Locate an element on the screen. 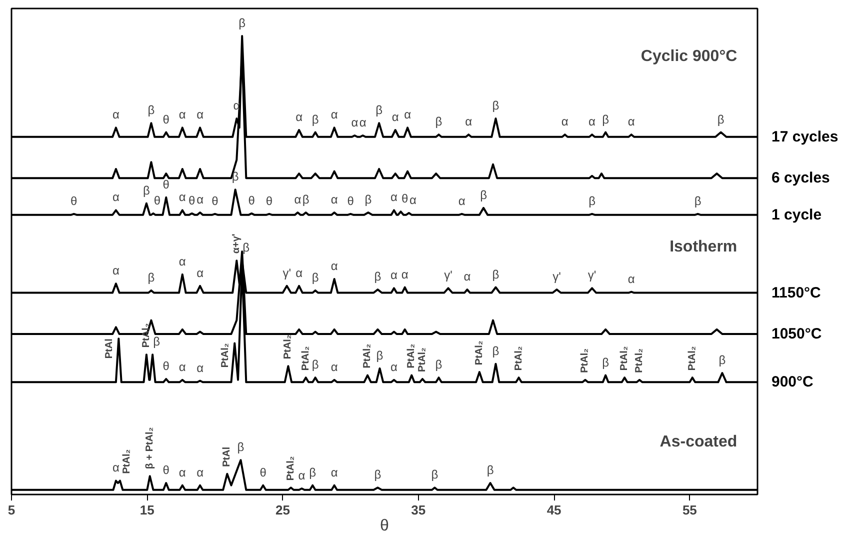 The width and height of the screenshot is (841, 537). x-tick-label: 15 is located at coordinates (147, 510).